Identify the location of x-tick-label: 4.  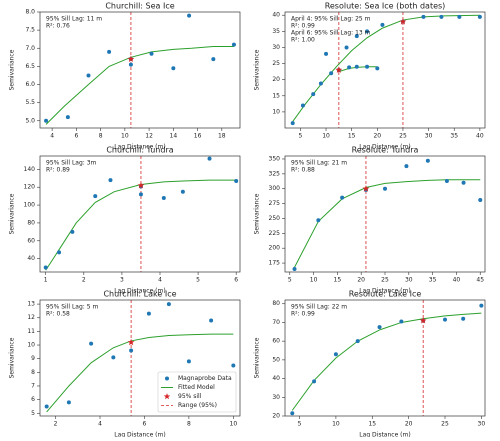
(160, 280).